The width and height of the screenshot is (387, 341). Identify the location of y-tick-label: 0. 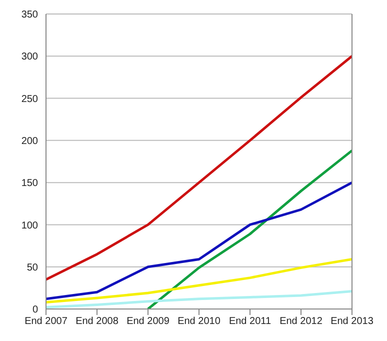
(35, 310).